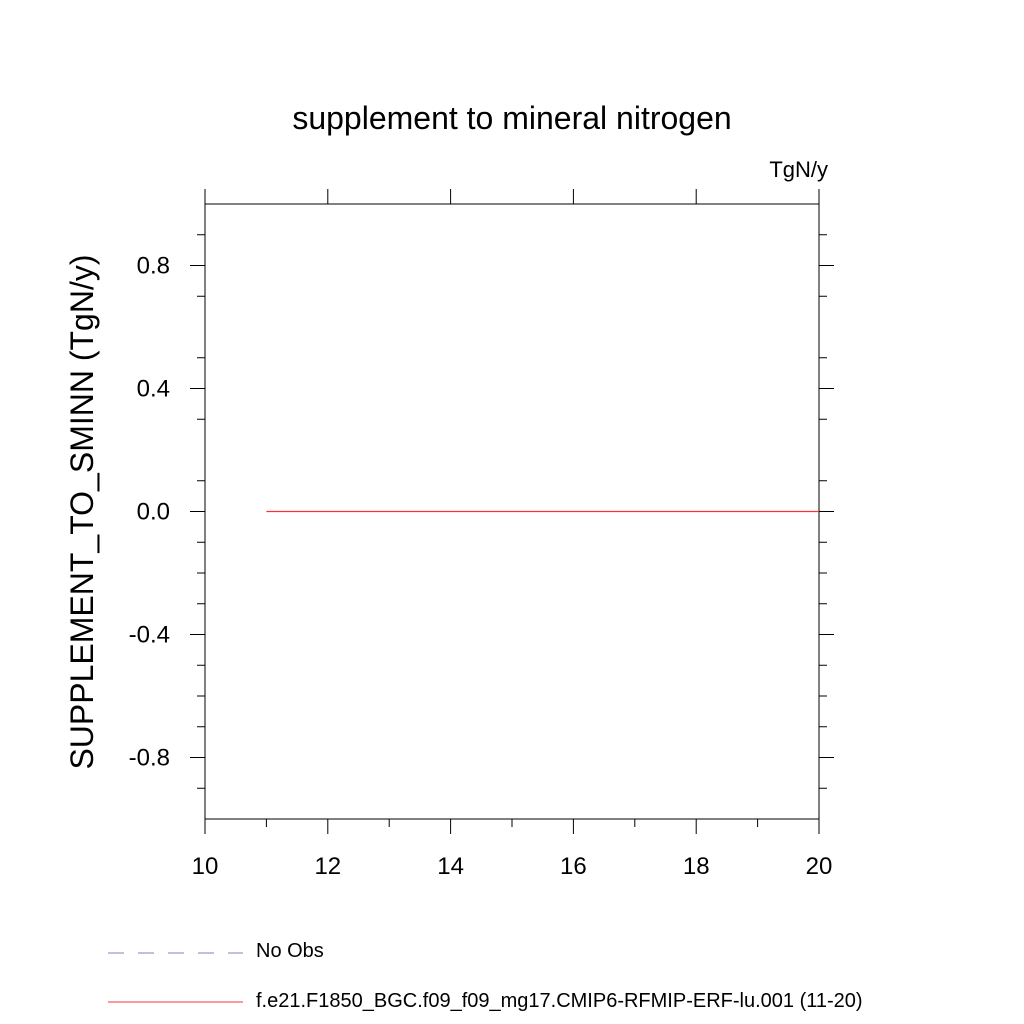 The image size is (1024, 1024). Describe the element at coordinates (175, 977) in the screenshot. I see `legend-swatches` at that location.